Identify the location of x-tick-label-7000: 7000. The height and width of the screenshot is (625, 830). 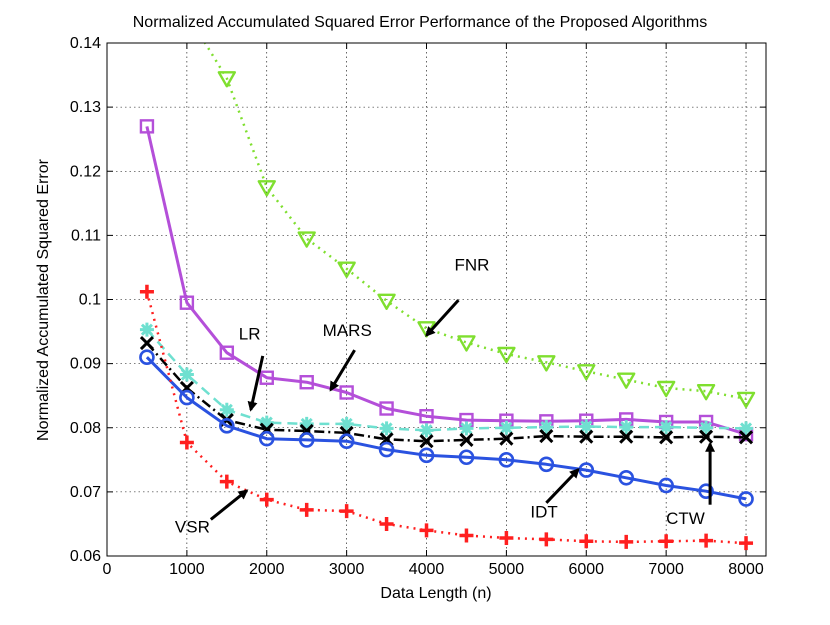
(666, 569).